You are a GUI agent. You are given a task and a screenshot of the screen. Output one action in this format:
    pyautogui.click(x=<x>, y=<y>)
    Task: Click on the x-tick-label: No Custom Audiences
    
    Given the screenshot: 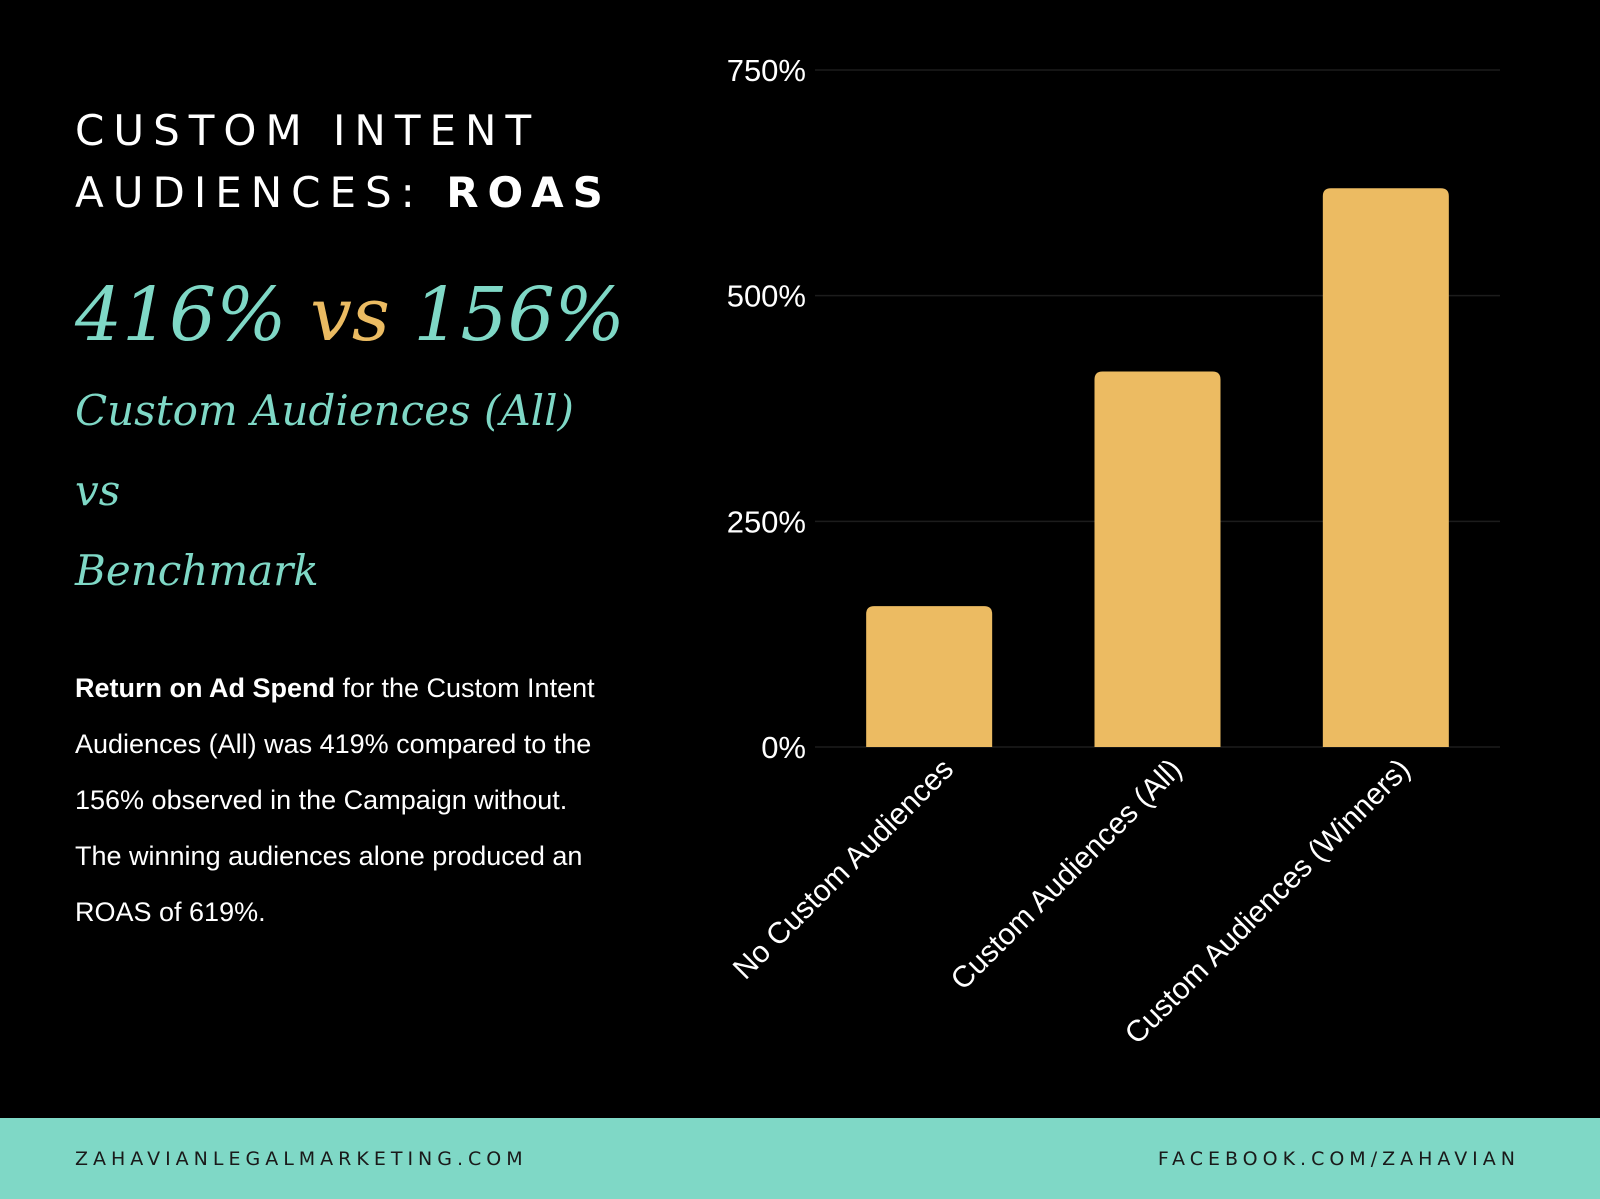 What is the action you would take?
    pyautogui.click(x=843, y=869)
    